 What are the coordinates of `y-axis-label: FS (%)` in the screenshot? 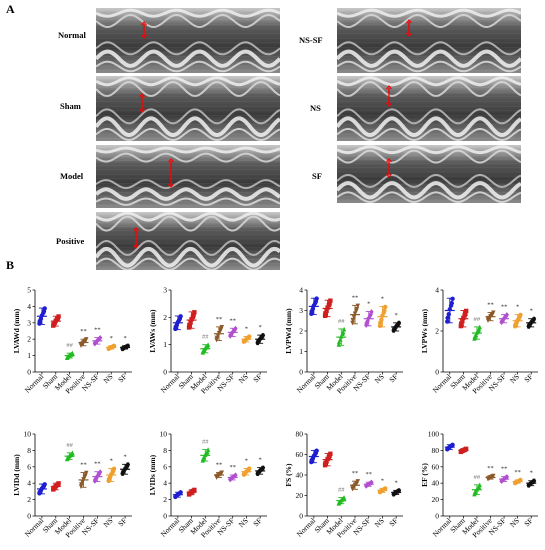 It's located at (288, 475).